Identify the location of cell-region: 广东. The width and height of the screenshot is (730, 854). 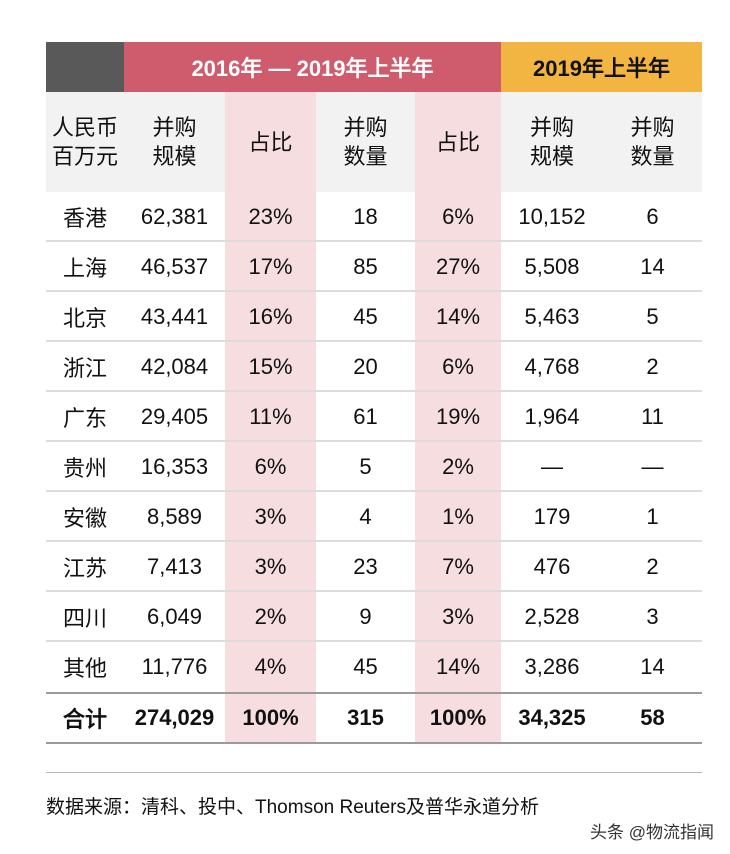
(84, 418).